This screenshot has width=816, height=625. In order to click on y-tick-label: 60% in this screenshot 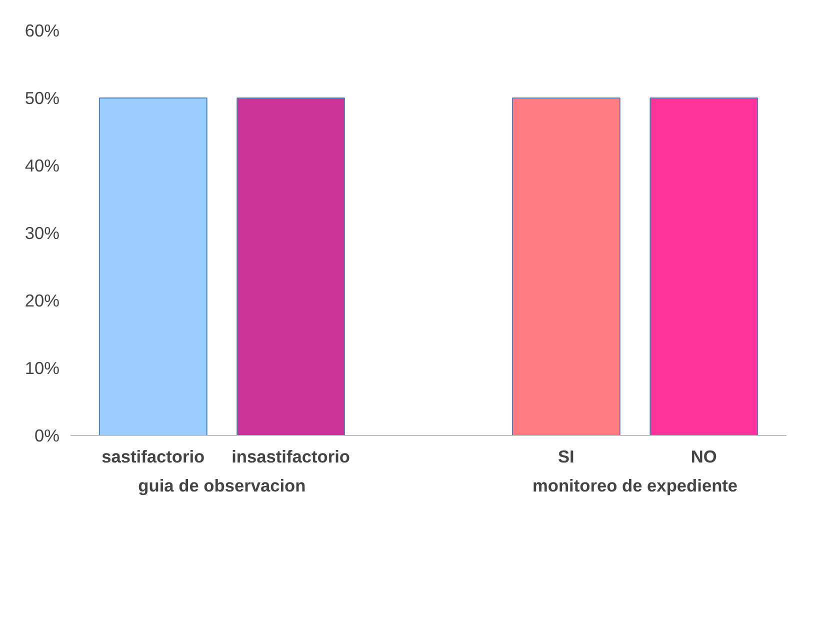, I will do `click(42, 30)`.